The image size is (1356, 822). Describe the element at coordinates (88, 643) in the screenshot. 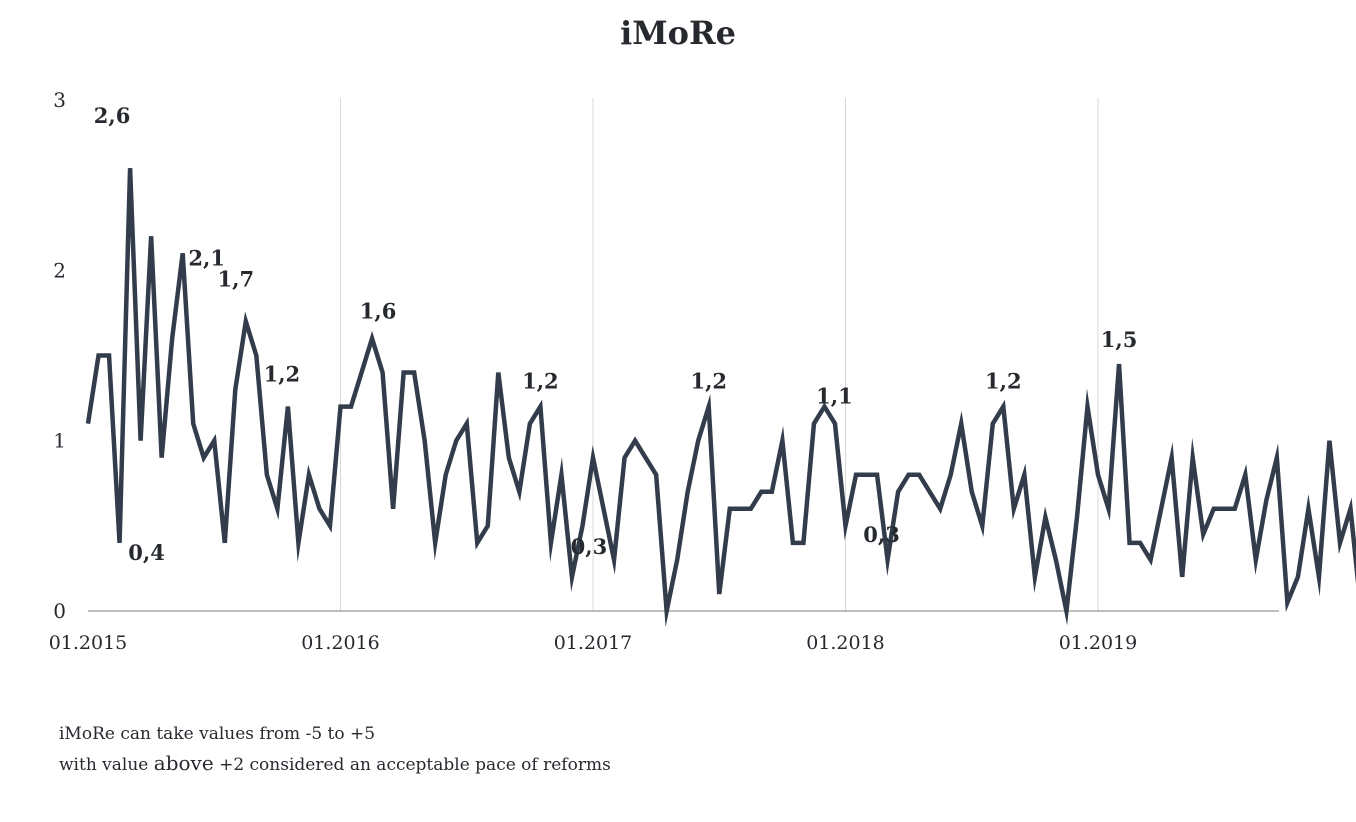

I see `x-tick-label: 01.2015` at that location.